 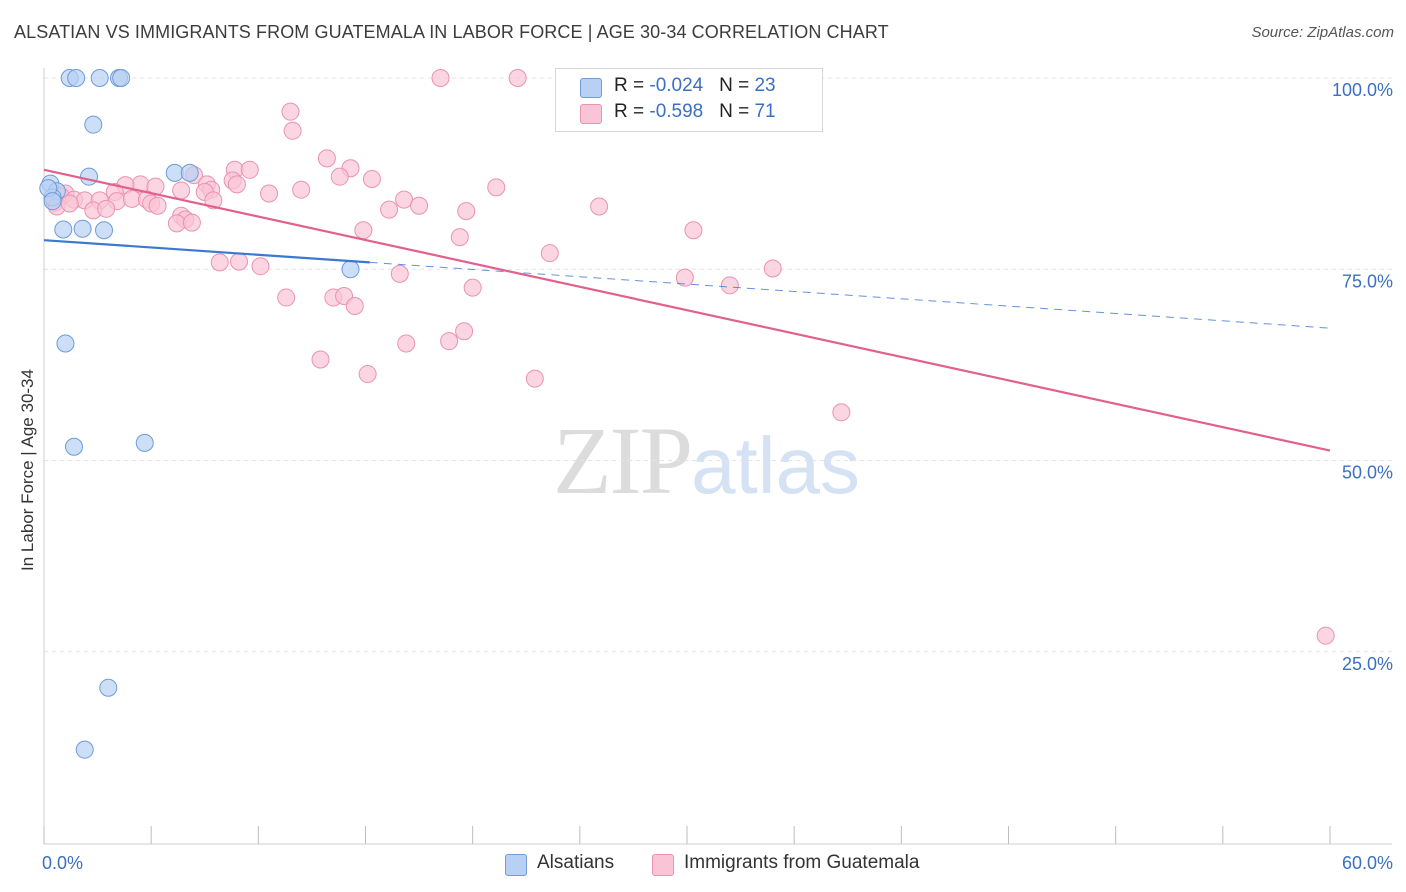 What do you see at coordinates (689, 100) in the screenshot?
I see `stats-legend: R = -0.024 N = 23 R = -0.598 N = 71` at bounding box center [689, 100].